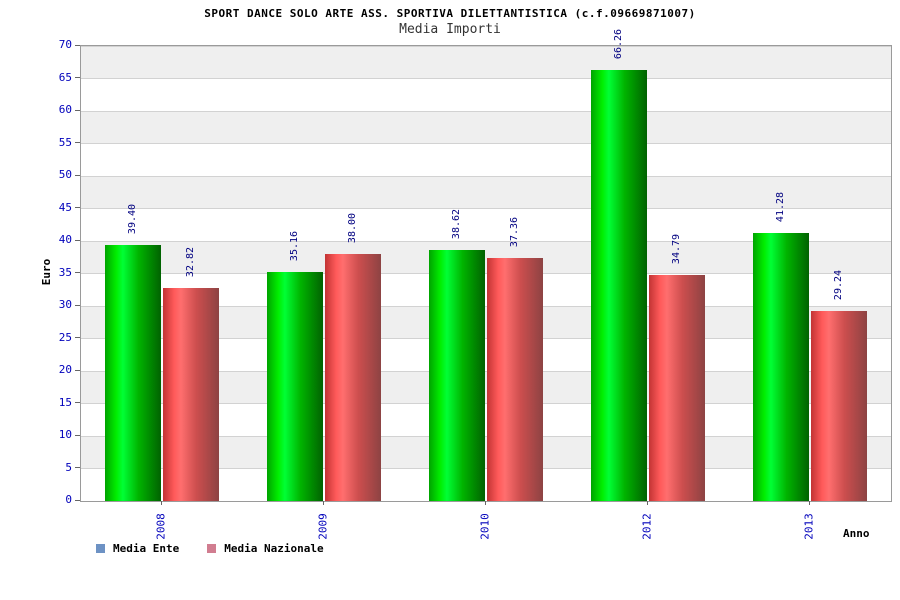  I want to click on x-axis-label: Anno, so click(856, 533).